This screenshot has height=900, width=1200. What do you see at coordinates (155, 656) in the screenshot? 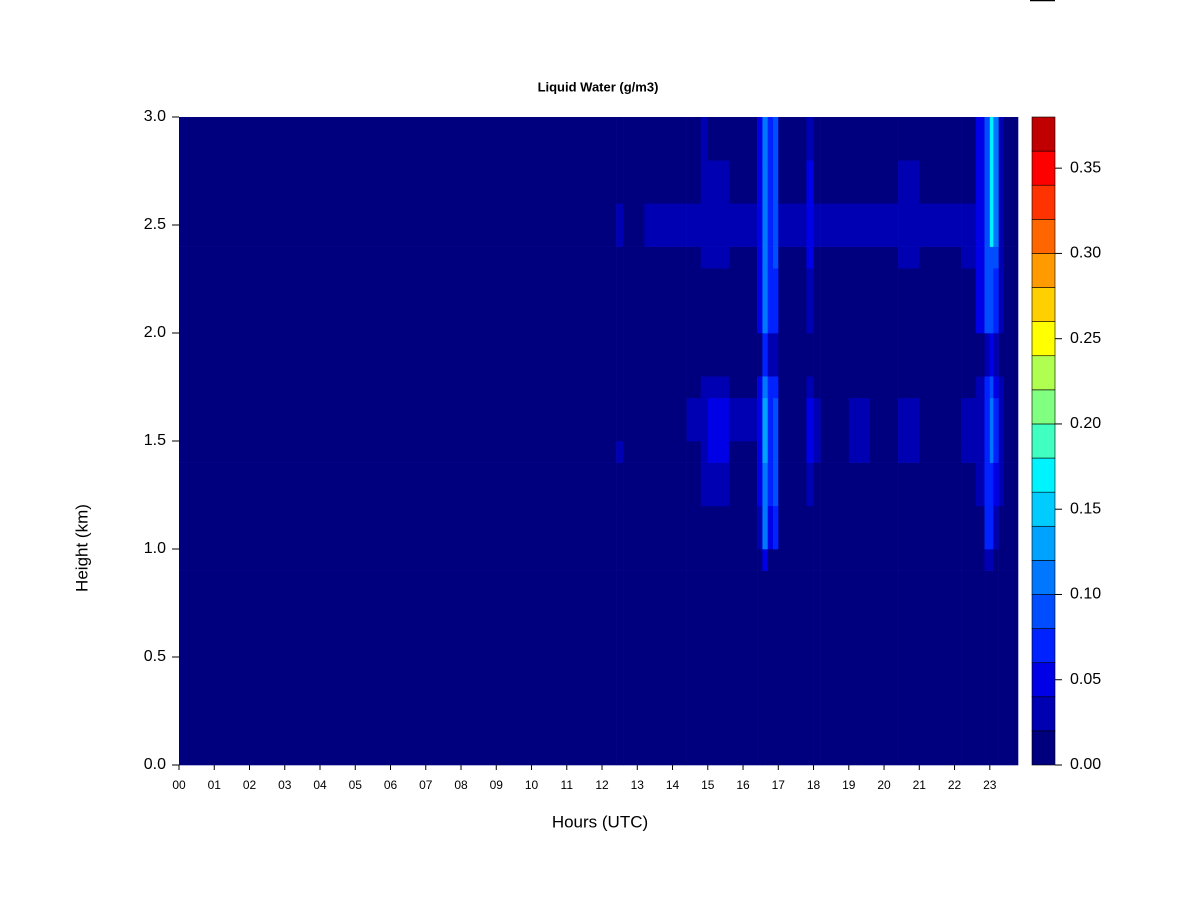
I see `y-tick-label: 0.5` at bounding box center [155, 656].